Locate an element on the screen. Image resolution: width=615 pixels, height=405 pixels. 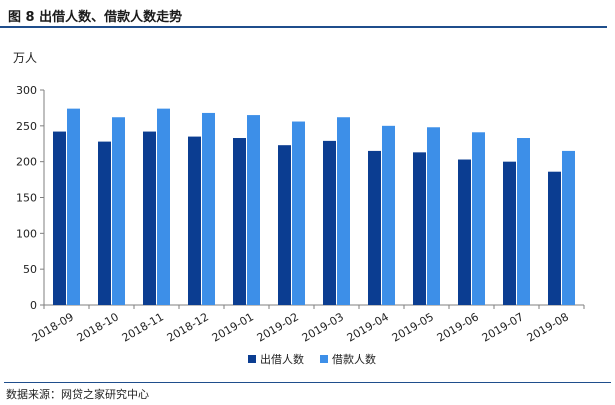
x-tick-label: 2018-11 is located at coordinates (143, 327).